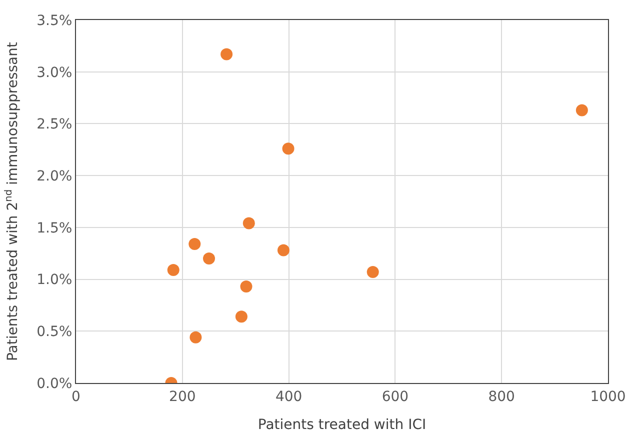  Describe the element at coordinates (54, 332) in the screenshot. I see `y-tick-label: 0.5%` at that location.